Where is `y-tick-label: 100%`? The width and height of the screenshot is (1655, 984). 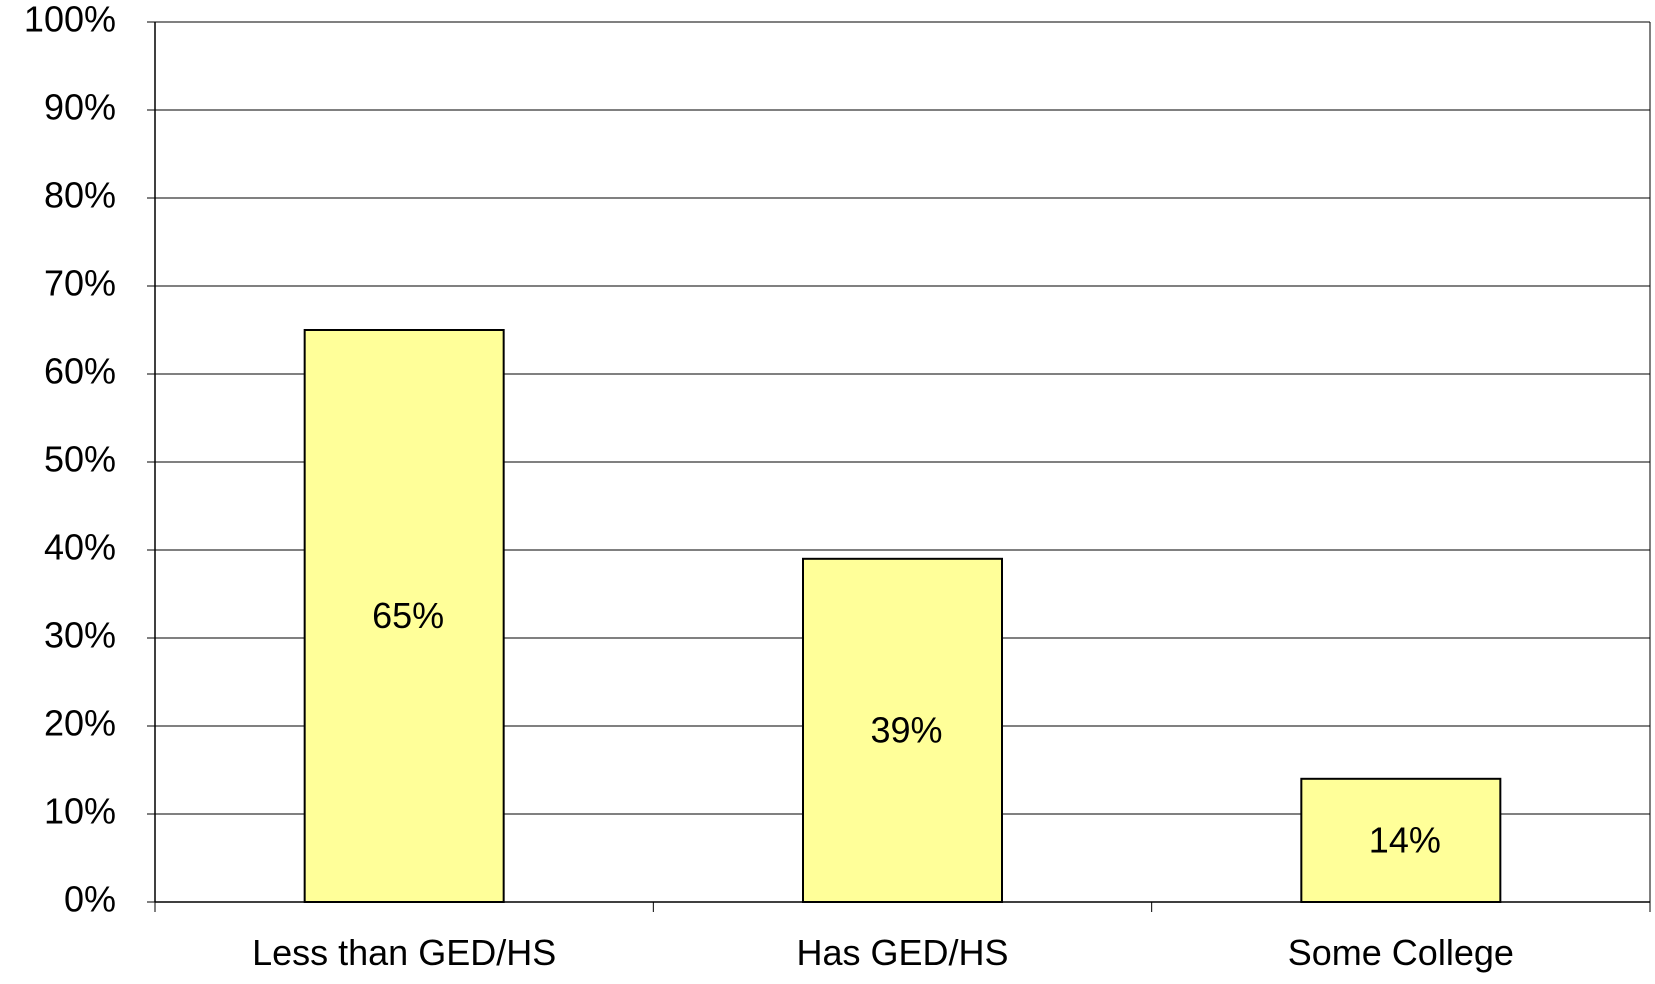 y-tick-label: 100% is located at coordinates (70, 20).